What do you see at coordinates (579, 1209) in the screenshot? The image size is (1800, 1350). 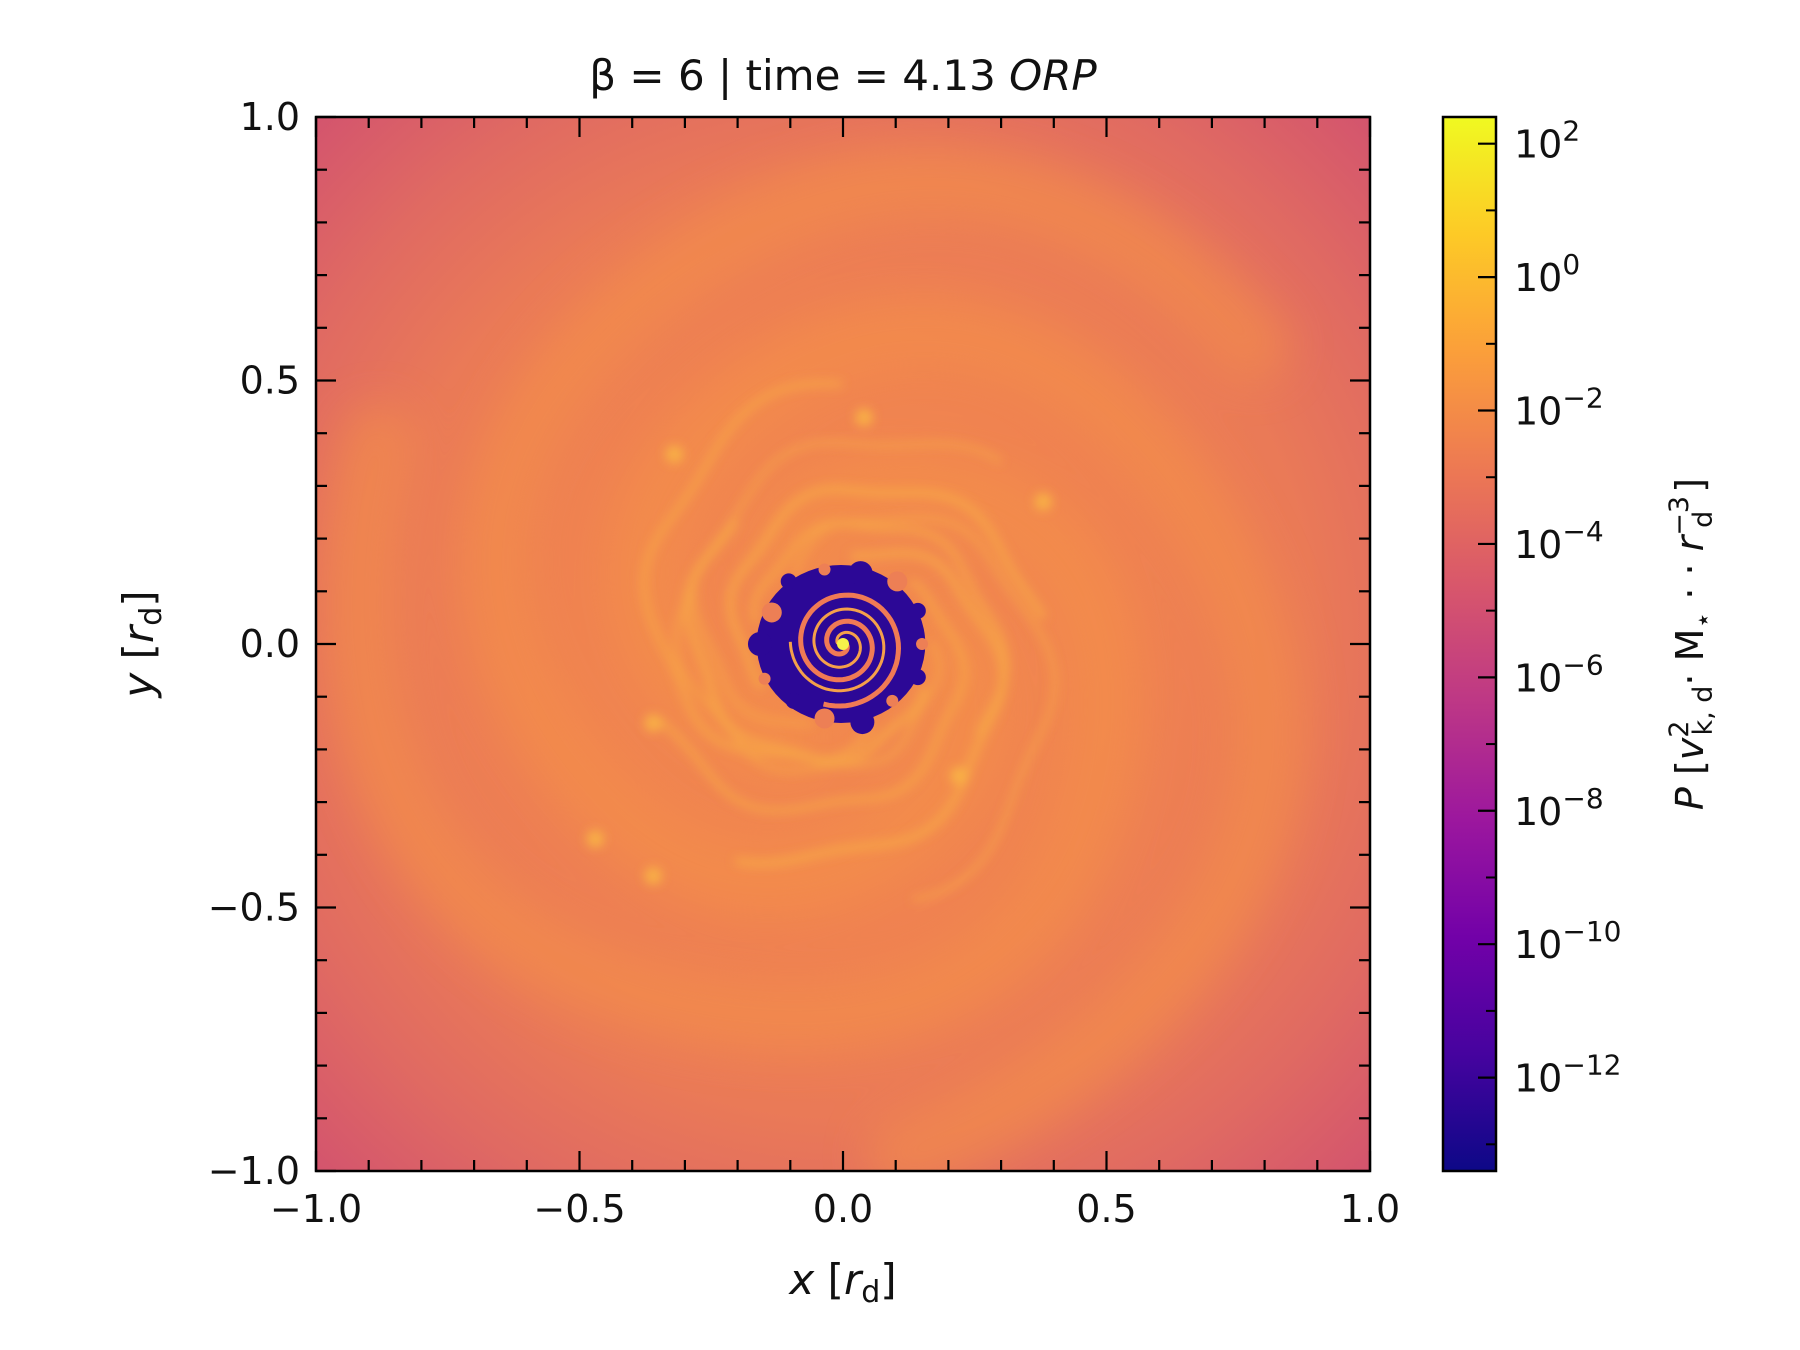 I see `x-tick-label: −0.5` at bounding box center [579, 1209].